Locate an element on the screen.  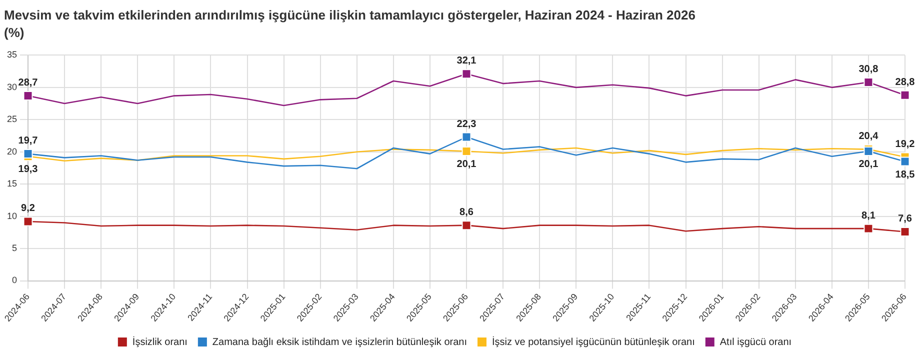
chart-subtitle: (%) is located at coordinates (14, 32).